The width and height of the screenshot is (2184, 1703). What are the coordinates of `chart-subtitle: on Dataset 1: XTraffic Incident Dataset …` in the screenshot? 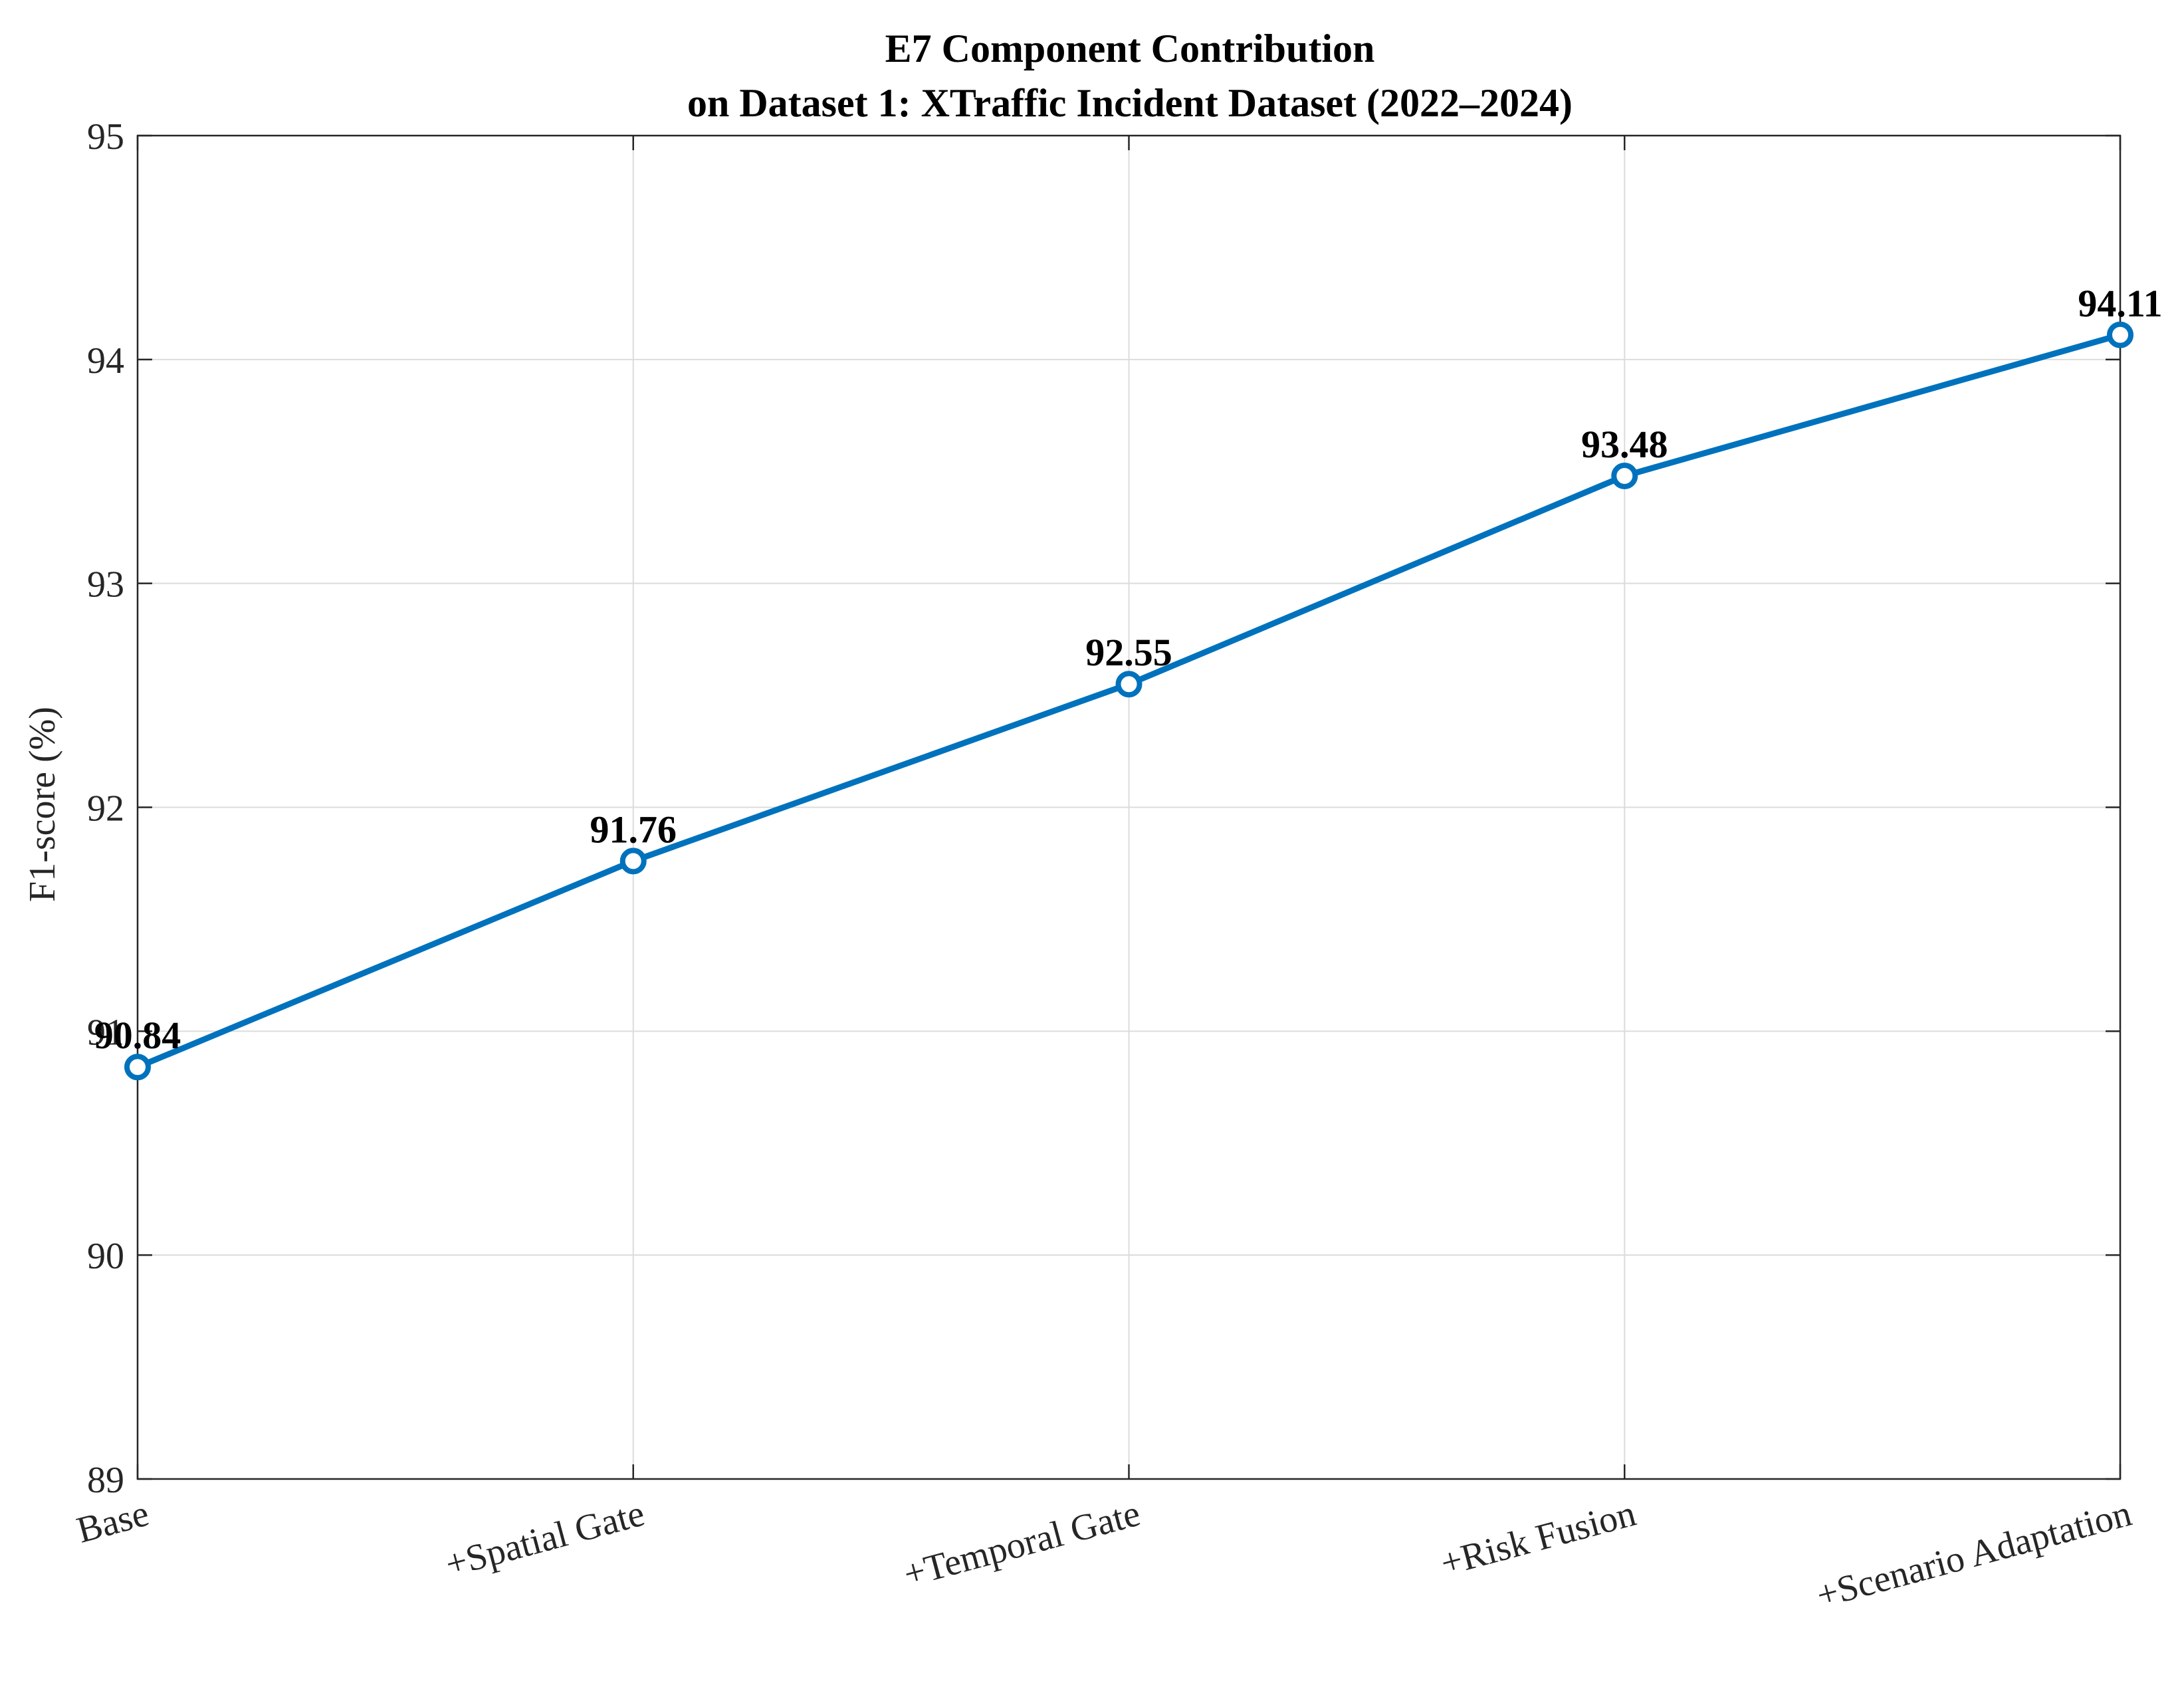 It's located at (1130, 103).